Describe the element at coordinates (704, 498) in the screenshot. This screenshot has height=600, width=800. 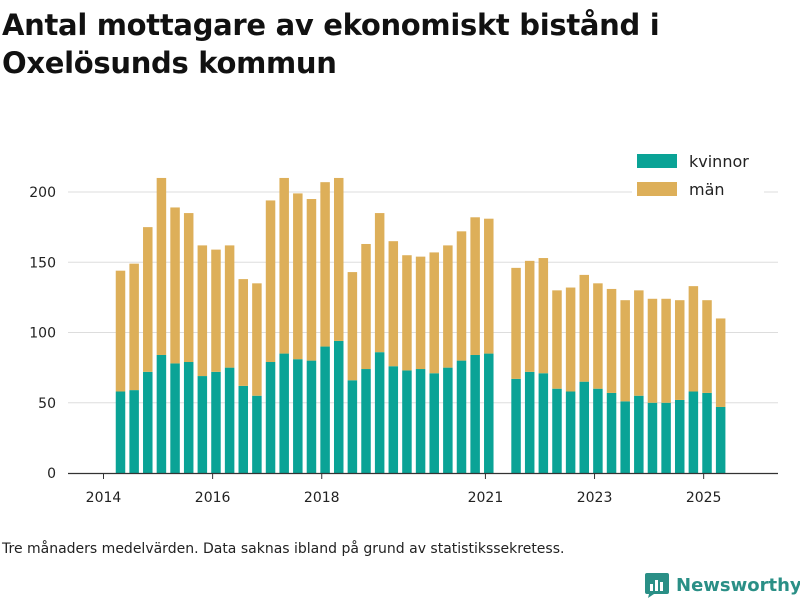
I see `x-tick-label: 2025` at that location.